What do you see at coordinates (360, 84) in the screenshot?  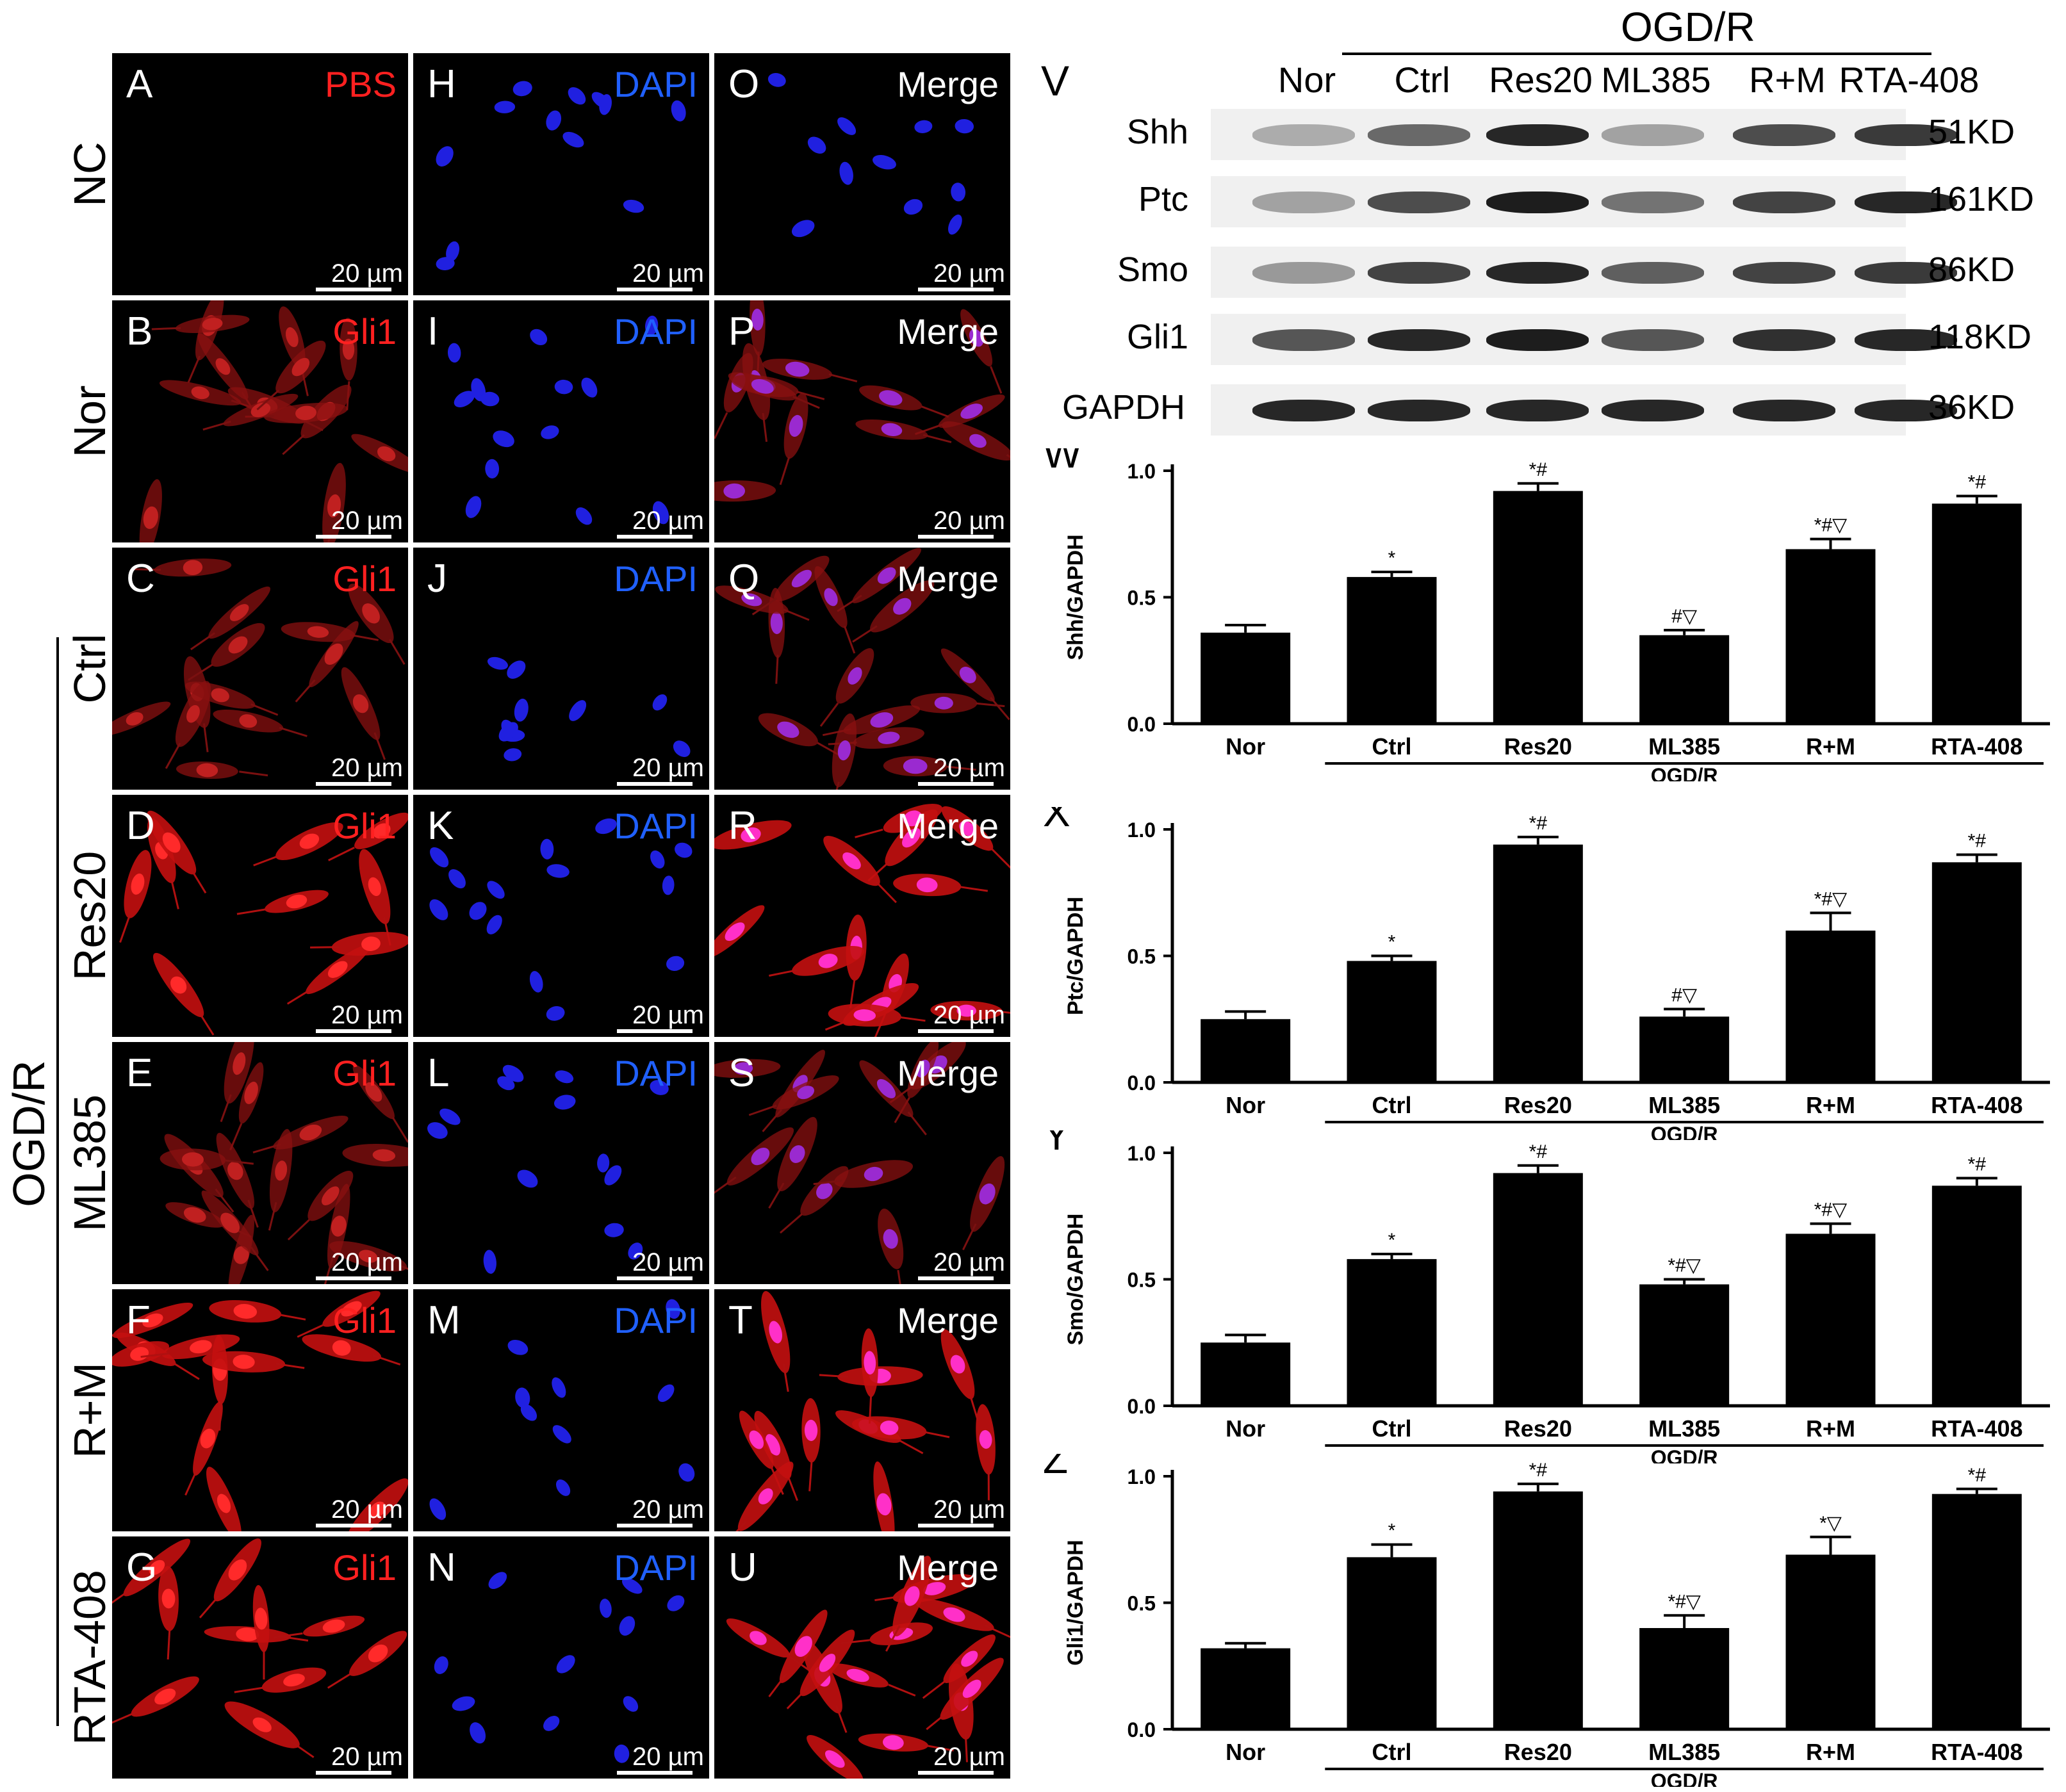 I see `channel-label: PBS` at bounding box center [360, 84].